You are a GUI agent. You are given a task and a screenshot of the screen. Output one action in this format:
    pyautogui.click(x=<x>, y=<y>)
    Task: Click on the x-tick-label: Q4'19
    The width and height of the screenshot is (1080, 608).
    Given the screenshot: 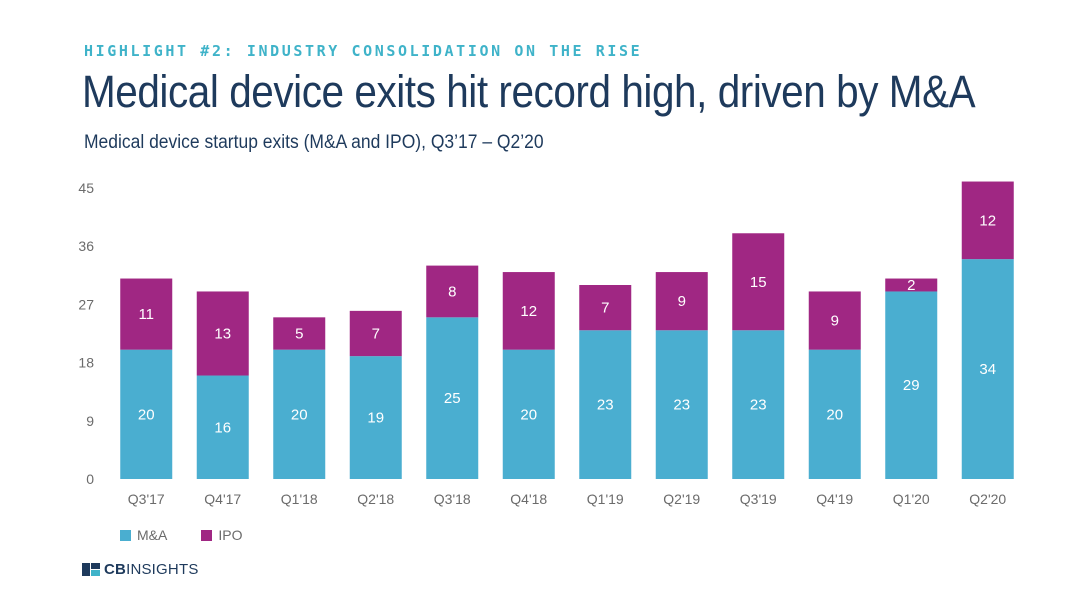 What is the action you would take?
    pyautogui.click(x=834, y=499)
    